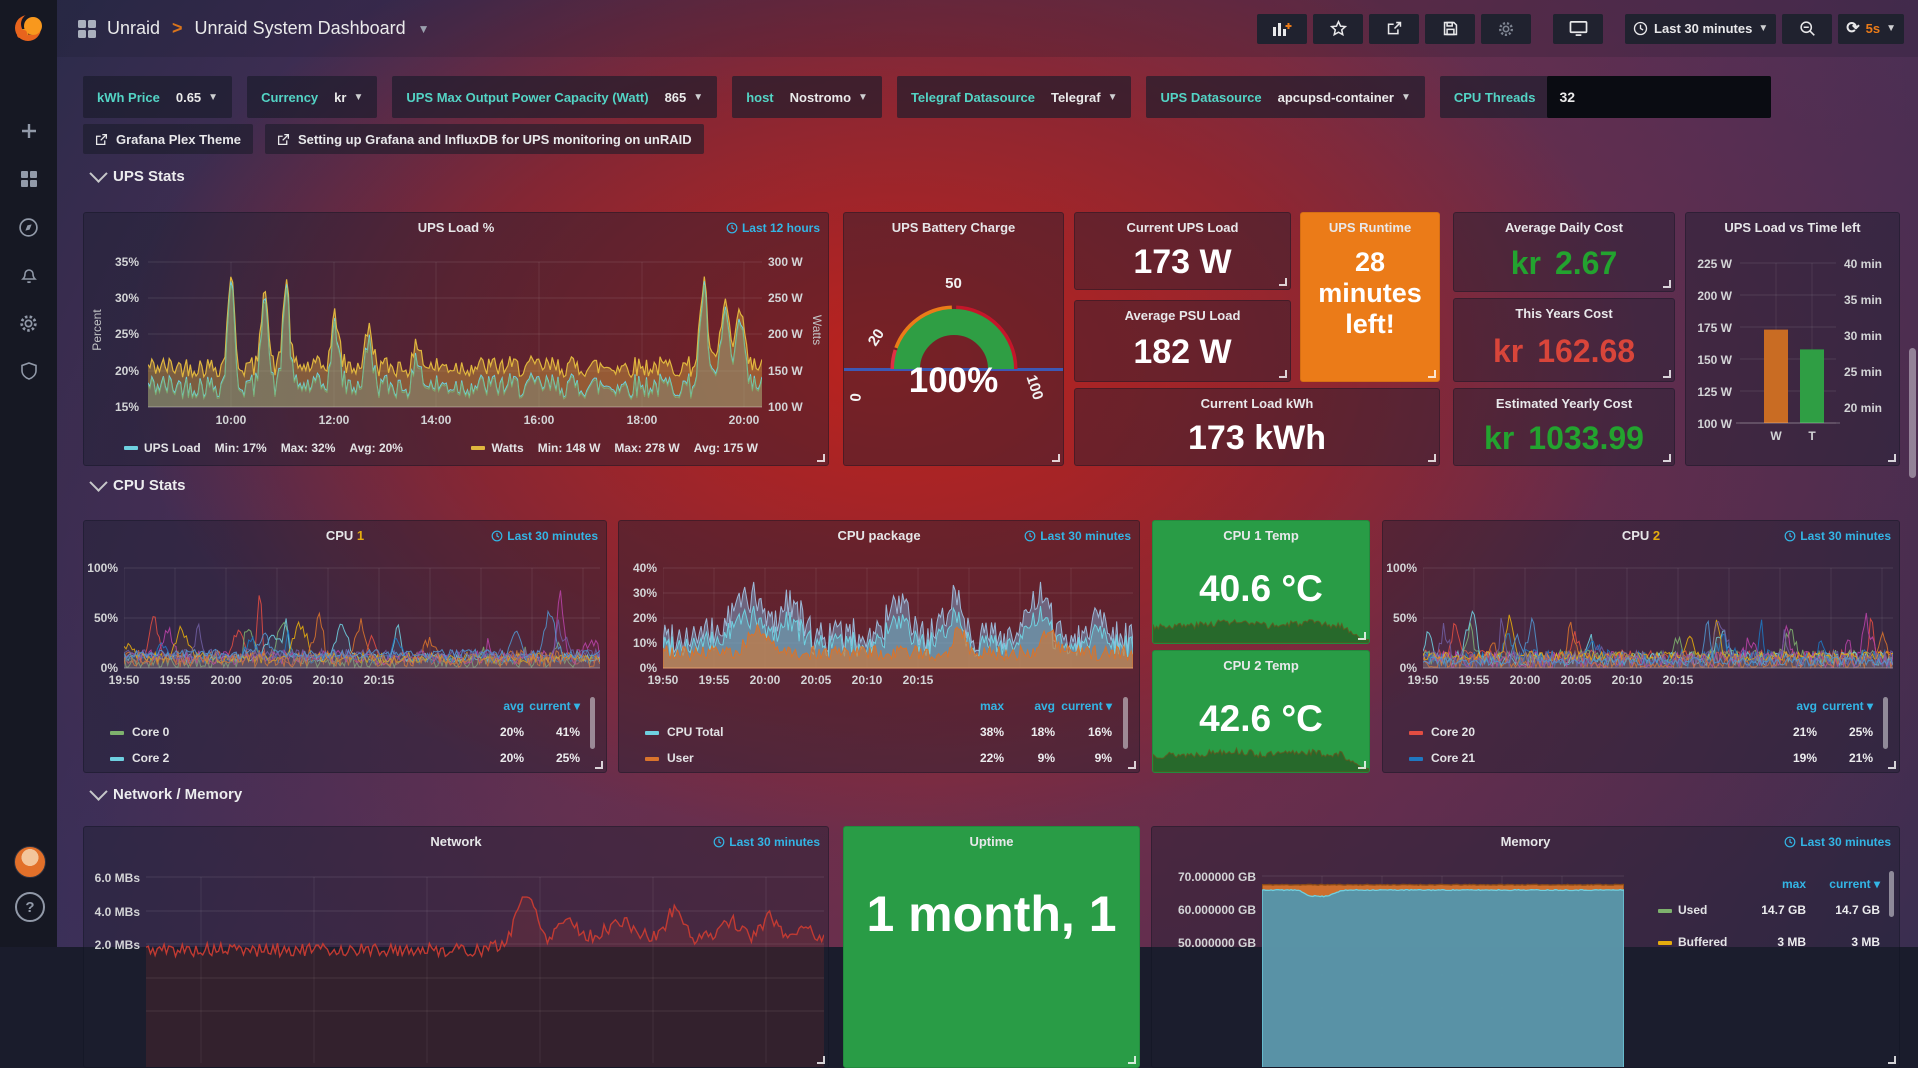 The width and height of the screenshot is (1918, 1068). I want to click on alerting-bell-icon, so click(28, 275).